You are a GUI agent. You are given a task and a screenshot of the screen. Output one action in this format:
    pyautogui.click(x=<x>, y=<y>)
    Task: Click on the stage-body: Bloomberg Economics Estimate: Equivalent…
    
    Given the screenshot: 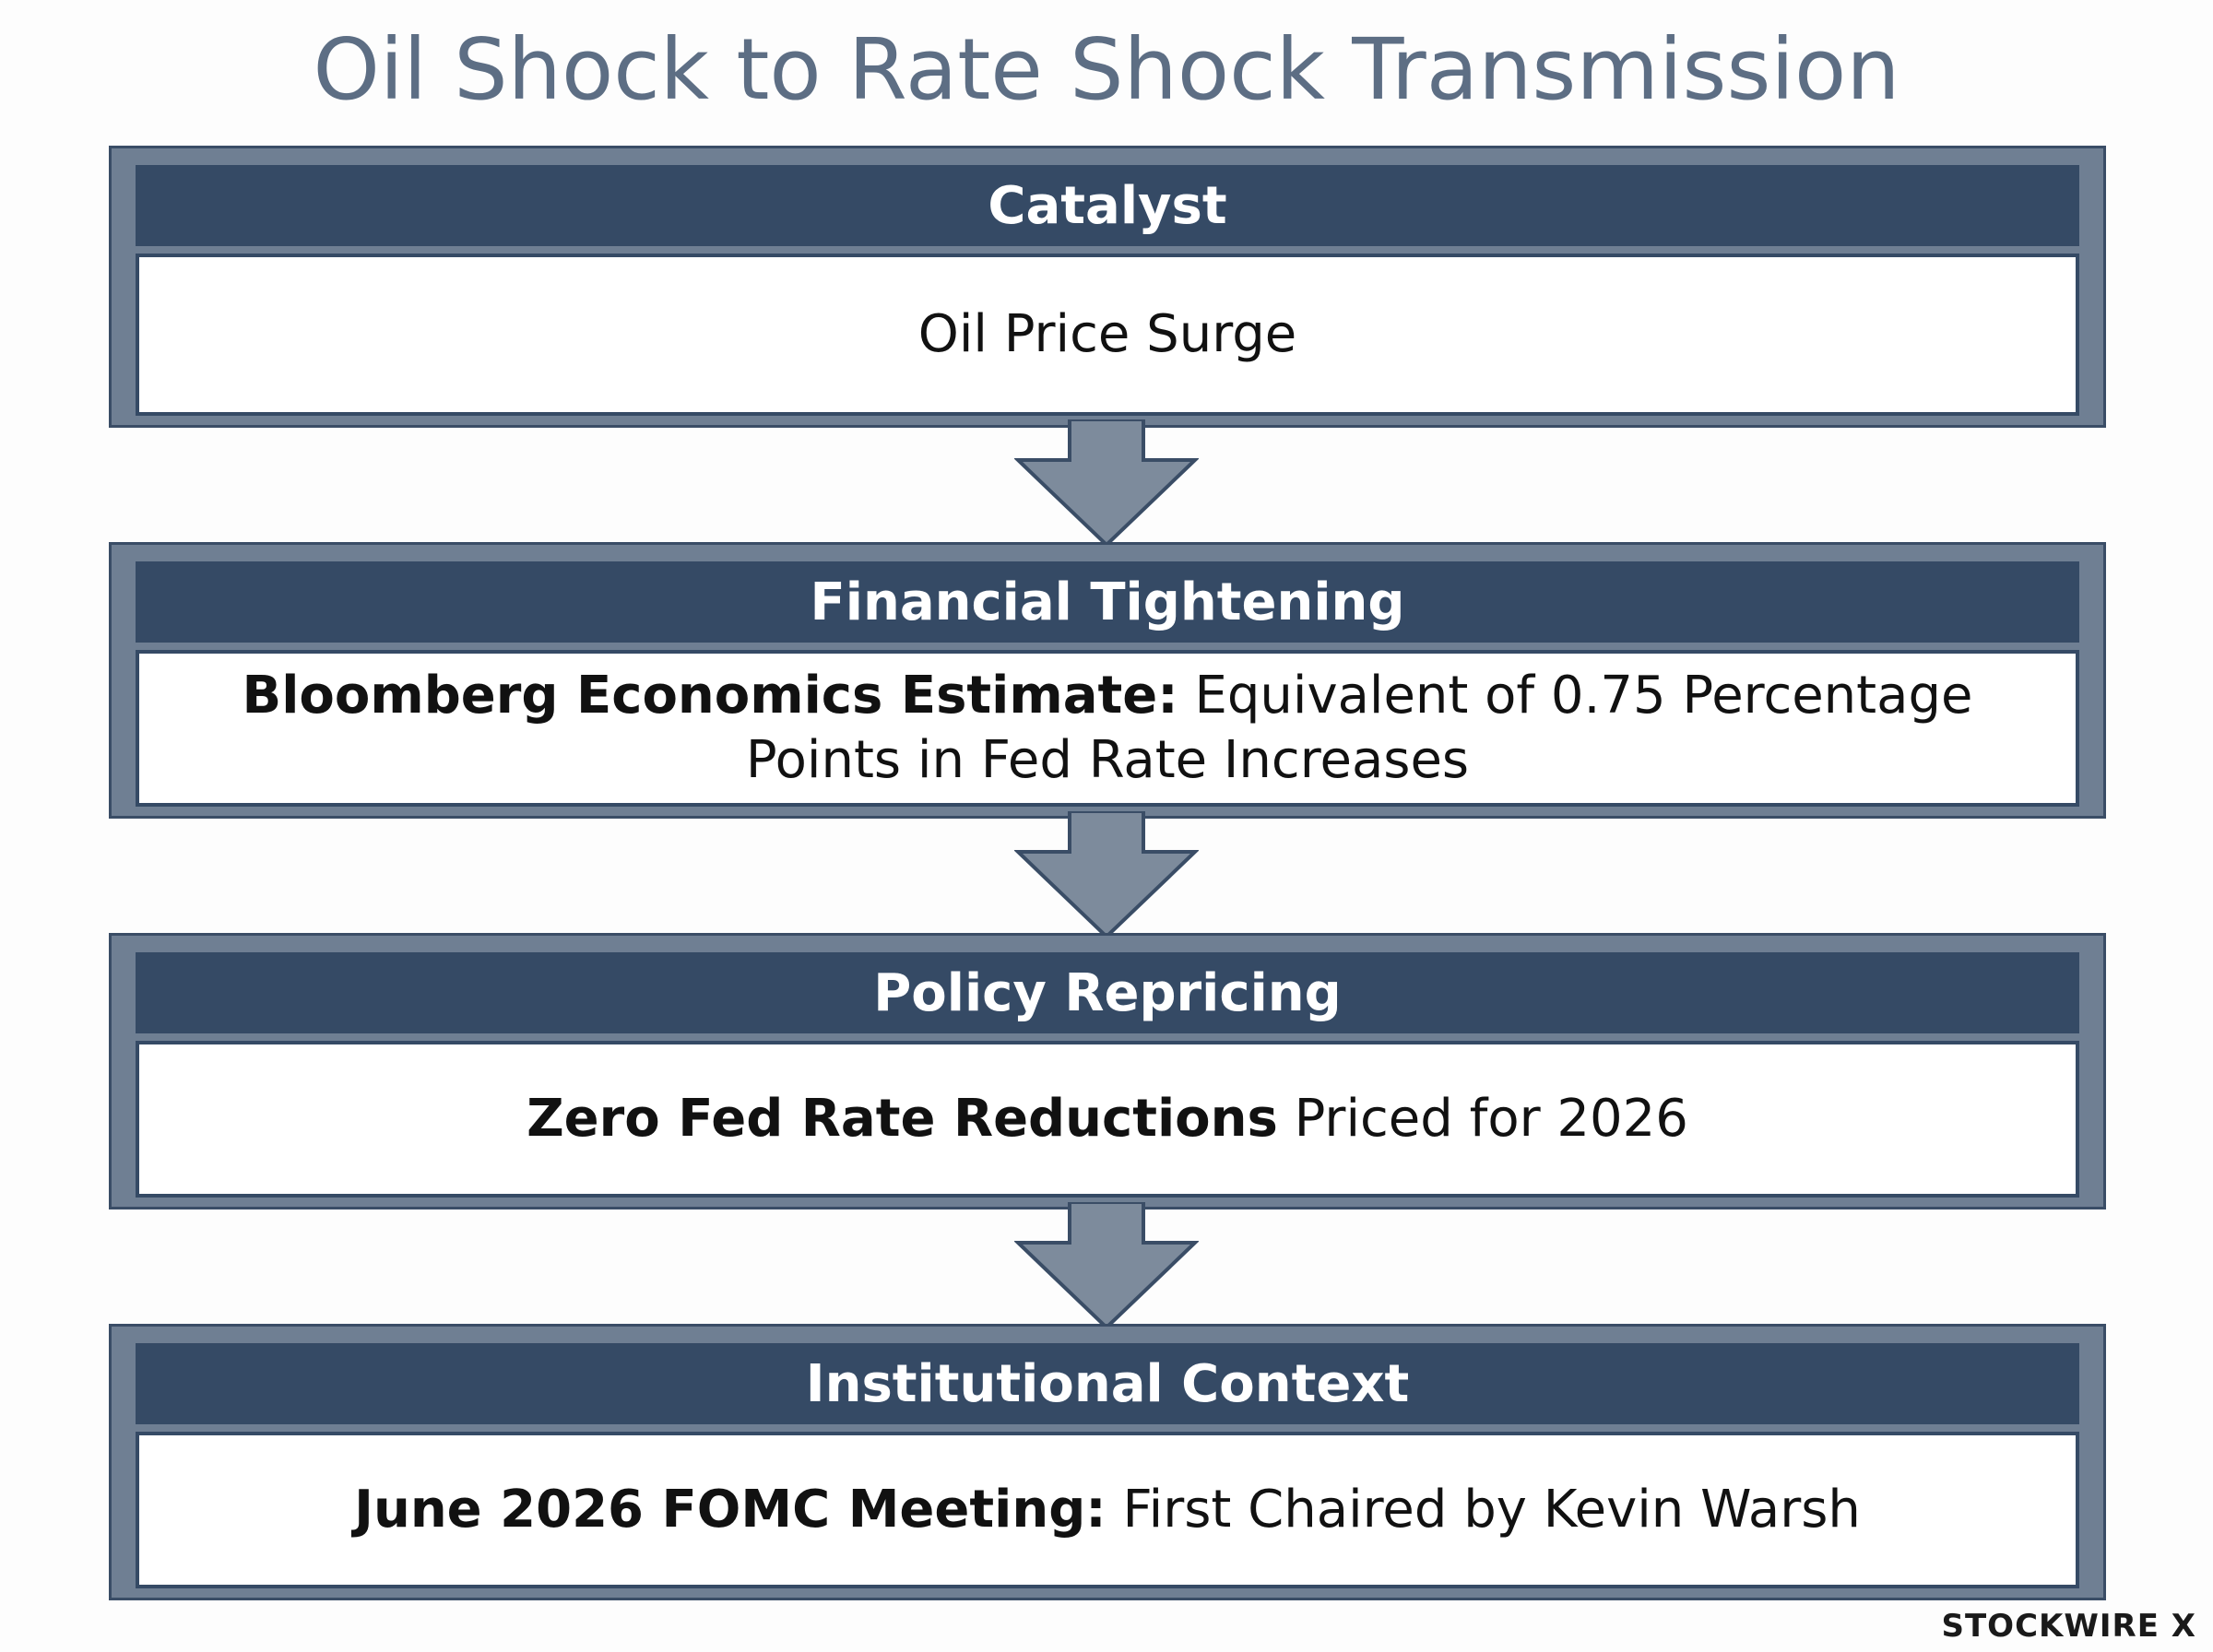 What is the action you would take?
    pyautogui.click(x=1107, y=728)
    